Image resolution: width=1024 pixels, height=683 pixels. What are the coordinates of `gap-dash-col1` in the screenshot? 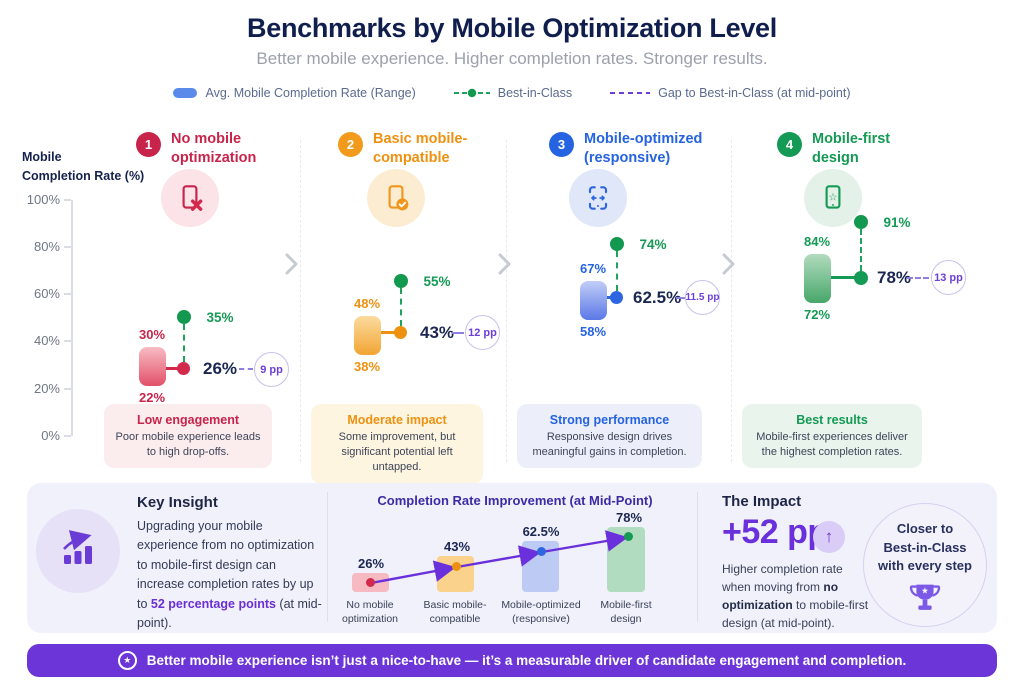 It's located at (246, 369).